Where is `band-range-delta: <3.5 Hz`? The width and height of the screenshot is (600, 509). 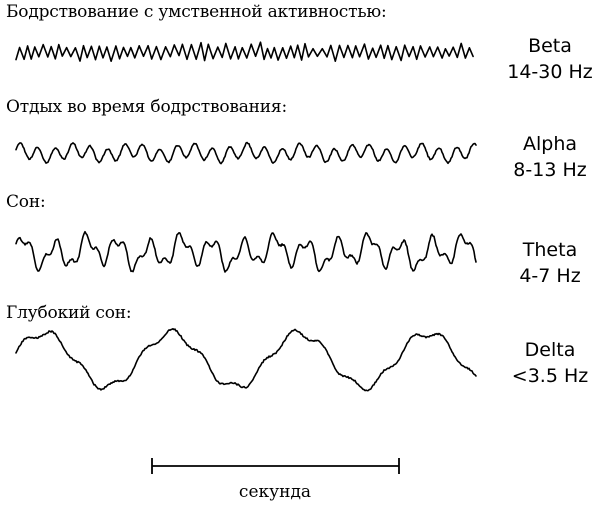
band-range-delta: <3.5 Hz is located at coordinates (550, 376).